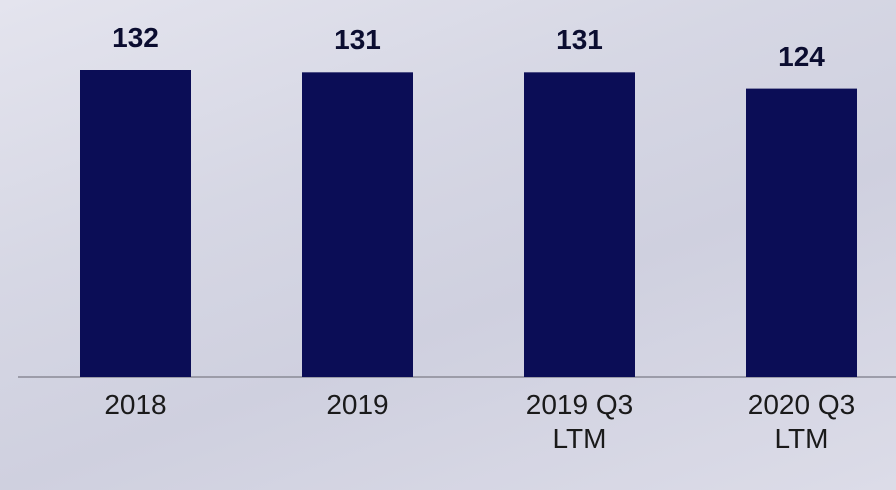  What do you see at coordinates (579, 421) in the screenshot?
I see `x-tick-label: 2019 Q3 LTM` at bounding box center [579, 421].